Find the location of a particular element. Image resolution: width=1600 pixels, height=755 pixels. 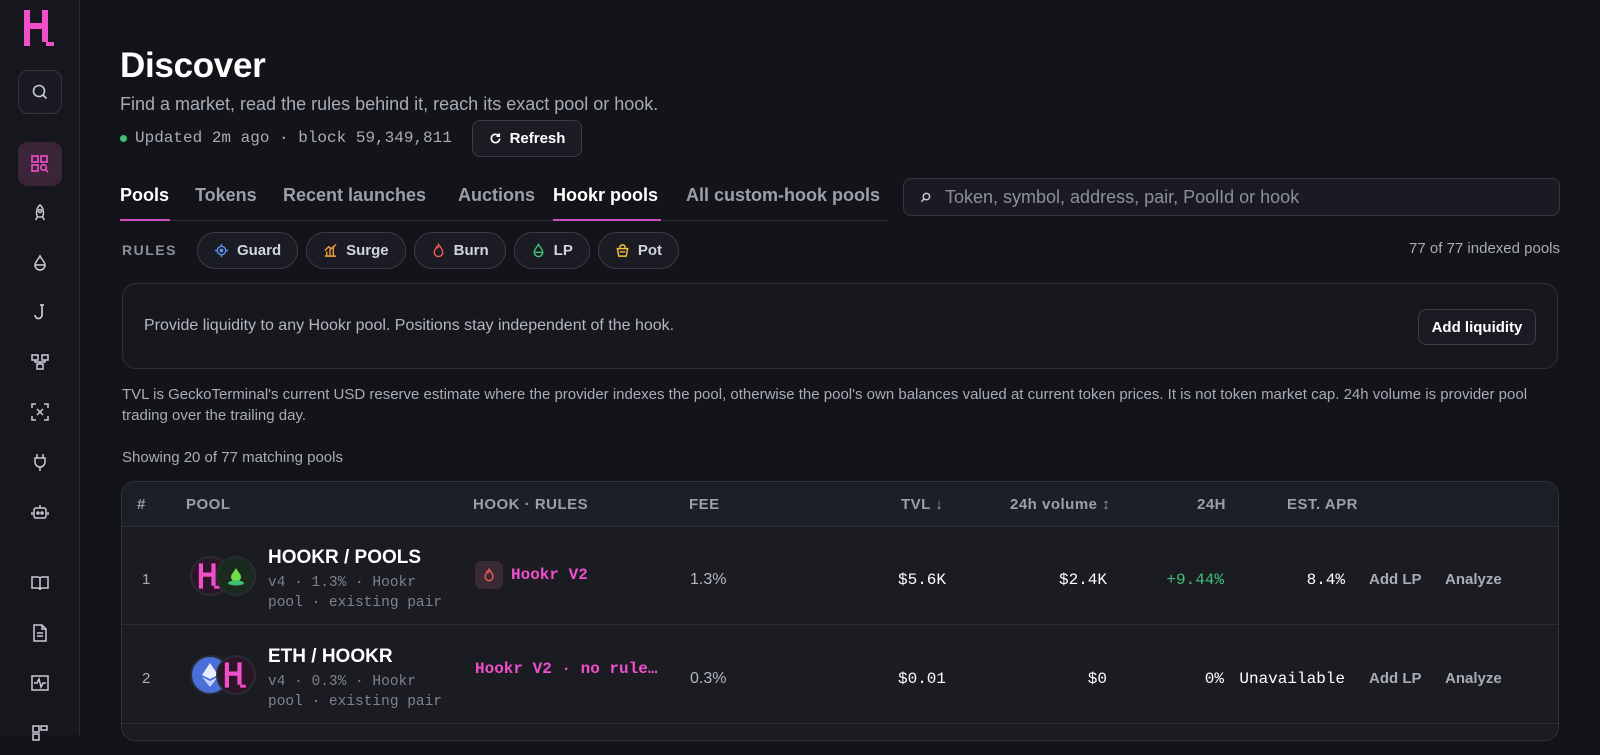

guard-icon is located at coordinates (221, 250).